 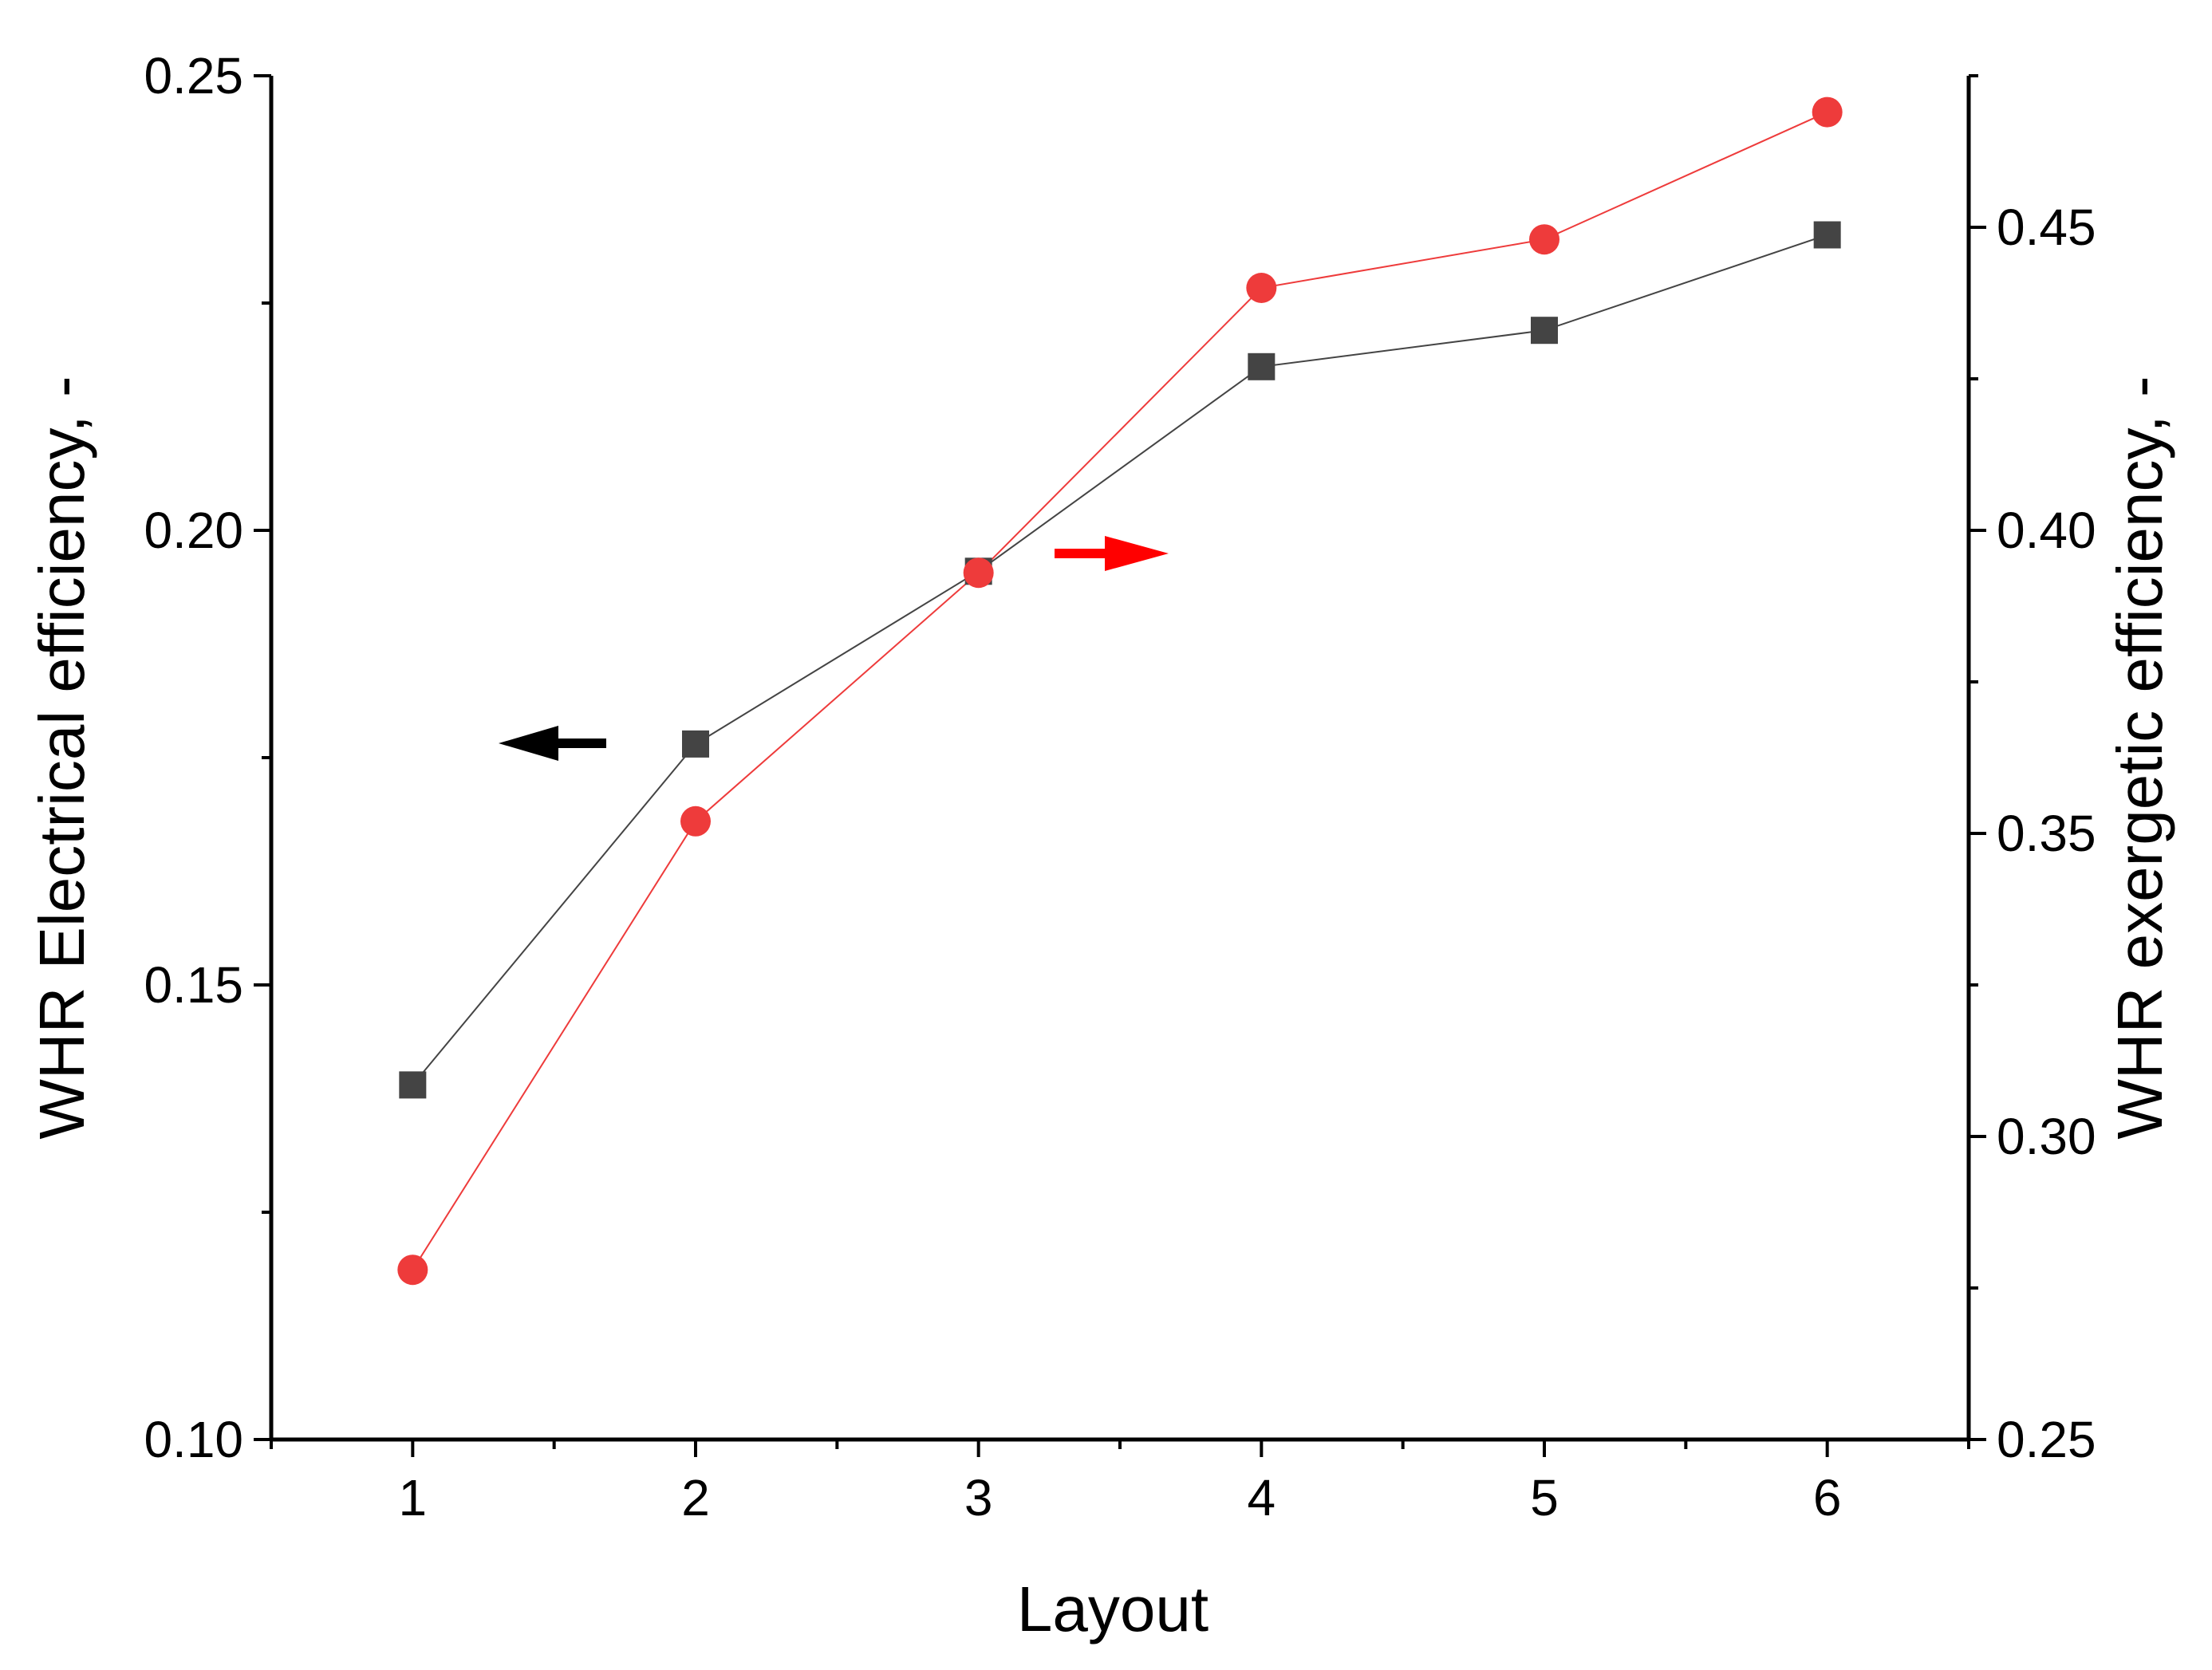 I want to click on y-axis-right-title: WHR exergetic efficiency, -, so click(x=2139, y=757).